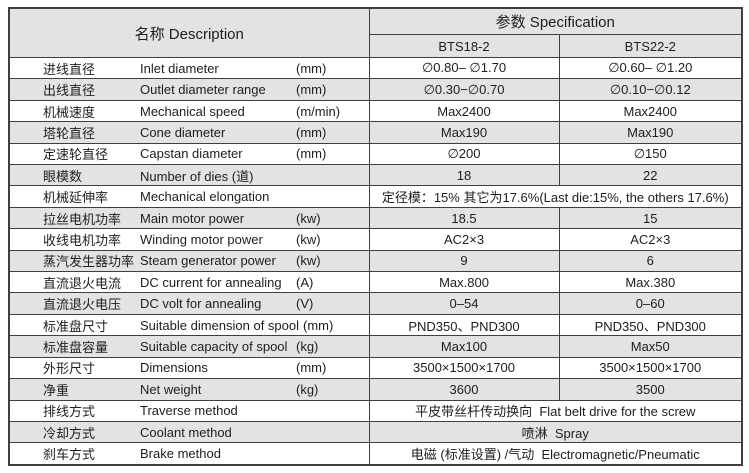  I want to click on spec-value-merged: 电磁 (标准设置) /气动 Electromagnetic/Pneumatic, so click(555, 454).